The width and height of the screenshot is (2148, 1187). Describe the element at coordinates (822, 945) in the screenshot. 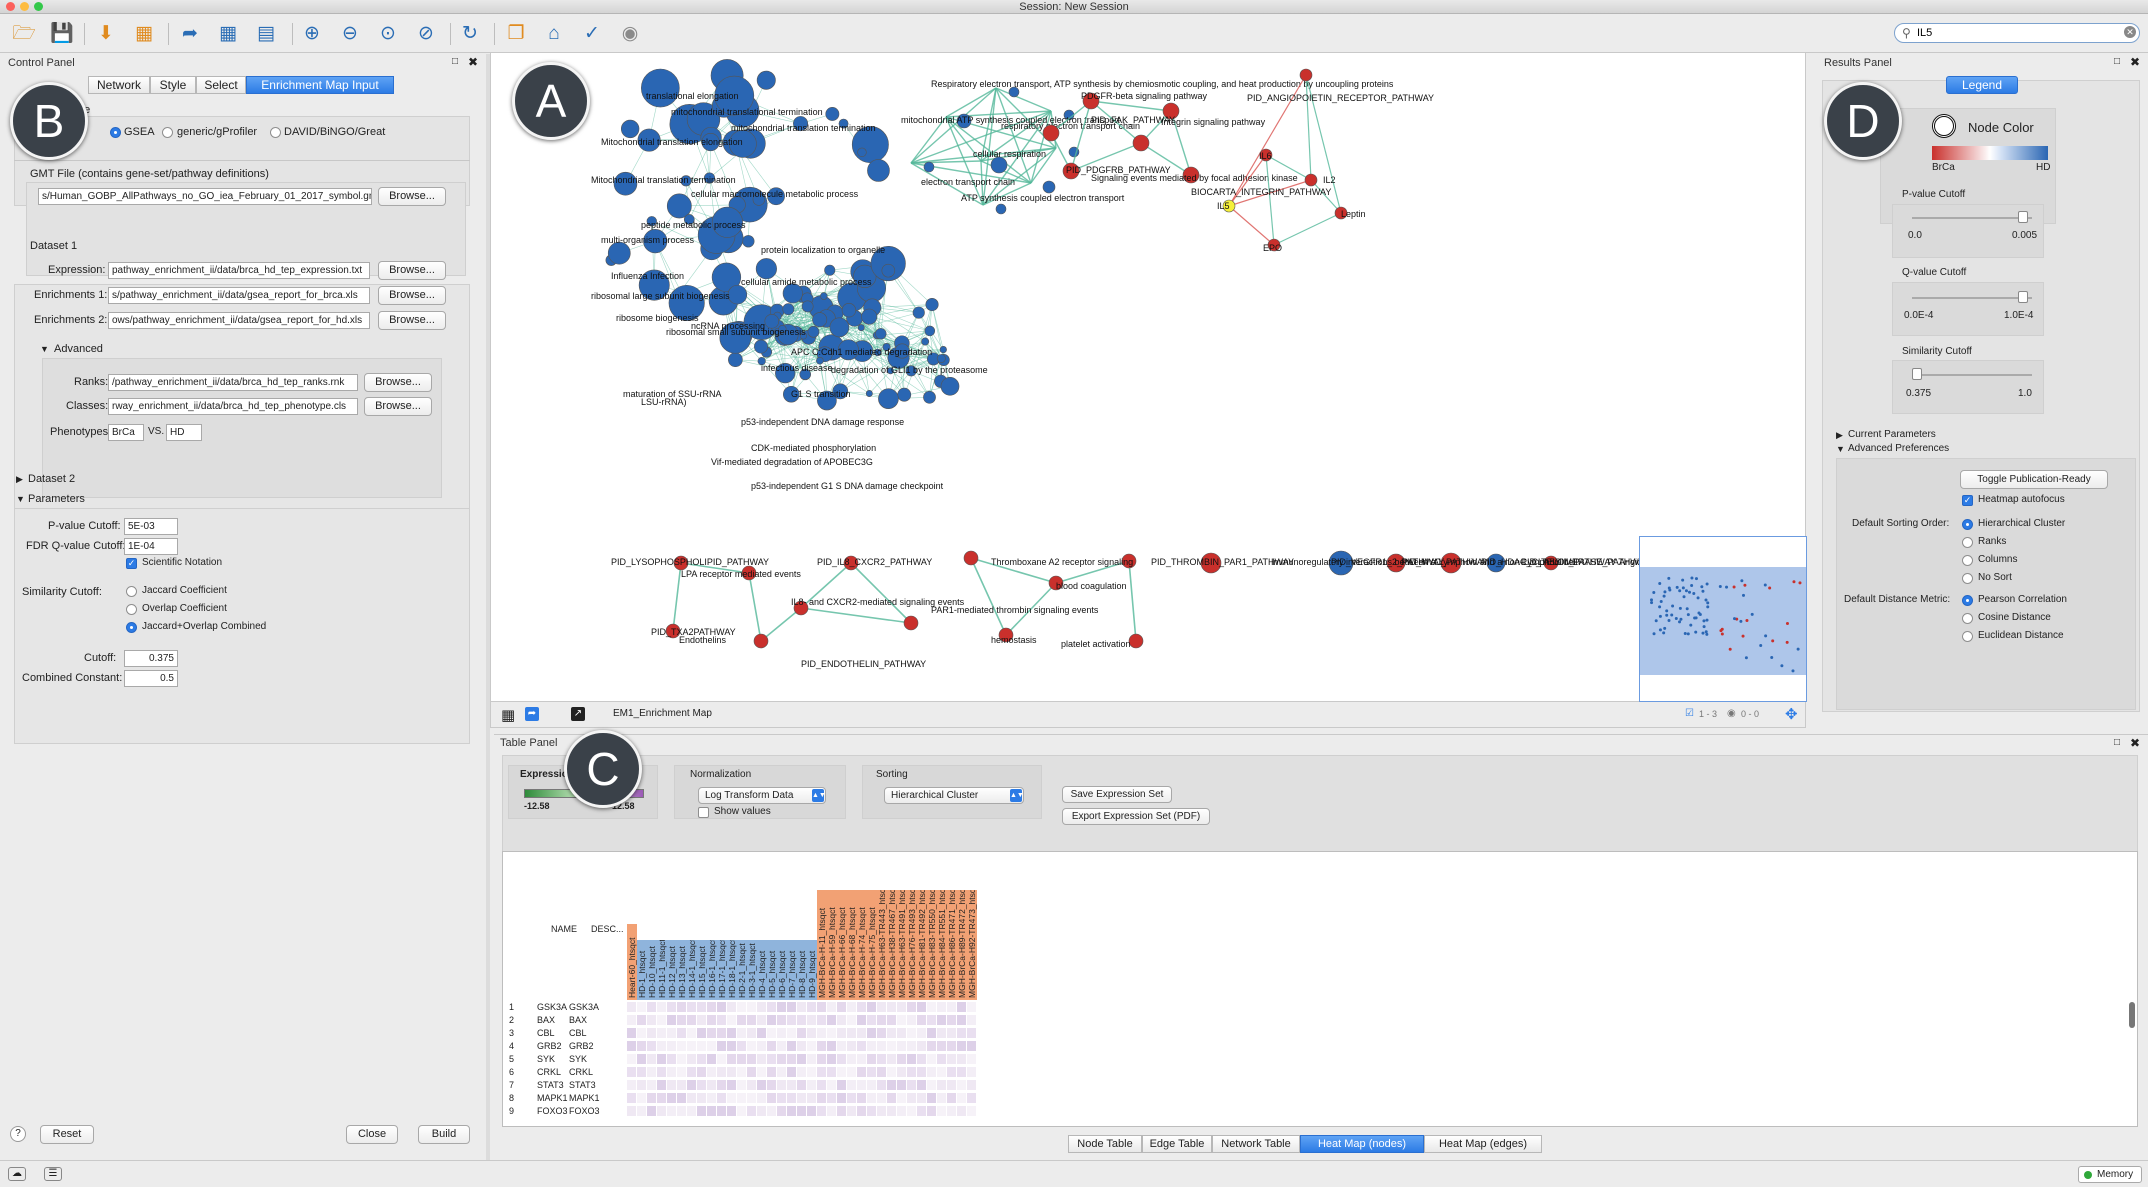

I see `heatmap-column-header: MGH-BrCa-H-11_htsqct` at that location.